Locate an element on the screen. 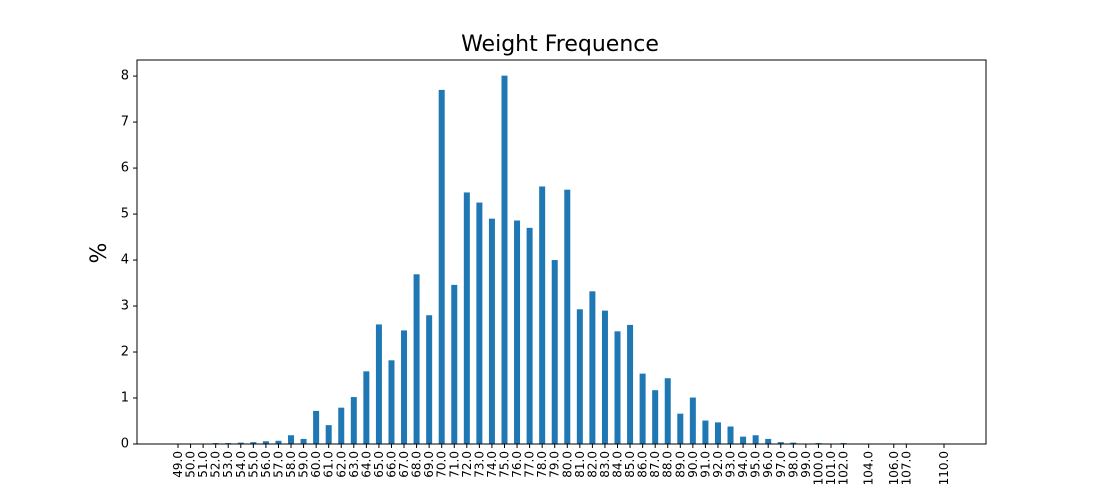  bar-96.0 is located at coordinates (768, 441).